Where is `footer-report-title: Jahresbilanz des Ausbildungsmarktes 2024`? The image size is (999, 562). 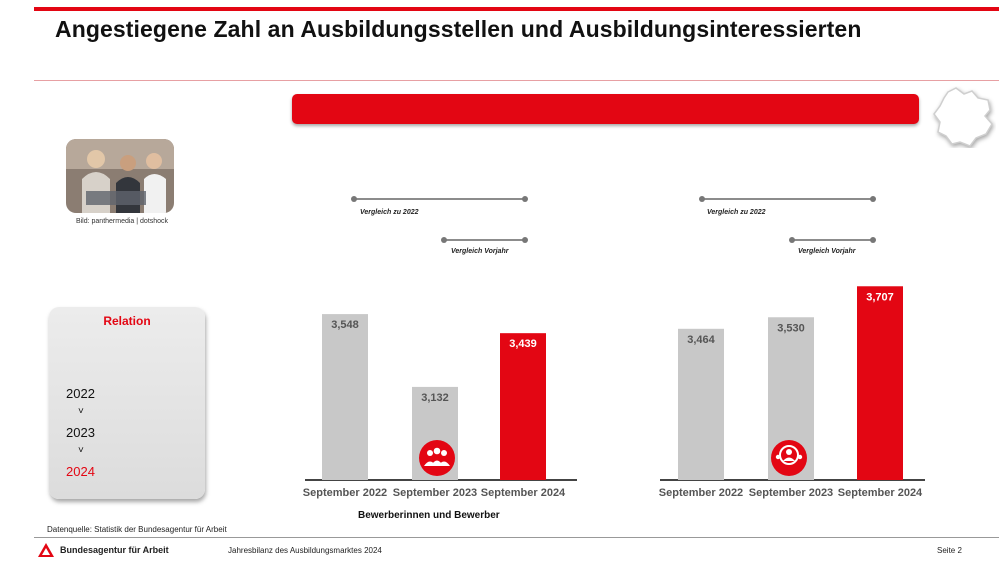 footer-report-title: Jahresbilanz des Ausbildungsmarktes 2024 is located at coordinates (305, 550).